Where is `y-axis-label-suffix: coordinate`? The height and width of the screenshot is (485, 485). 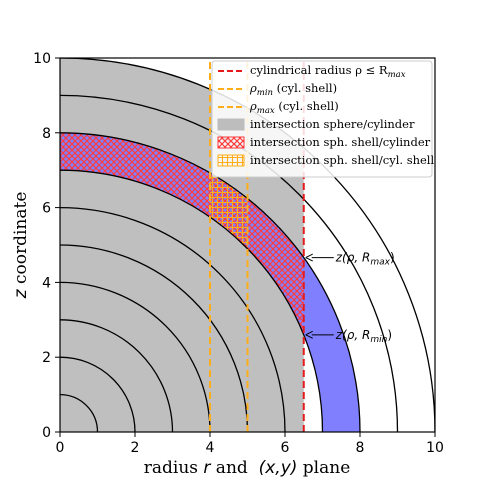
y-axis-label-suffix: coordinate is located at coordinates (21, 241).